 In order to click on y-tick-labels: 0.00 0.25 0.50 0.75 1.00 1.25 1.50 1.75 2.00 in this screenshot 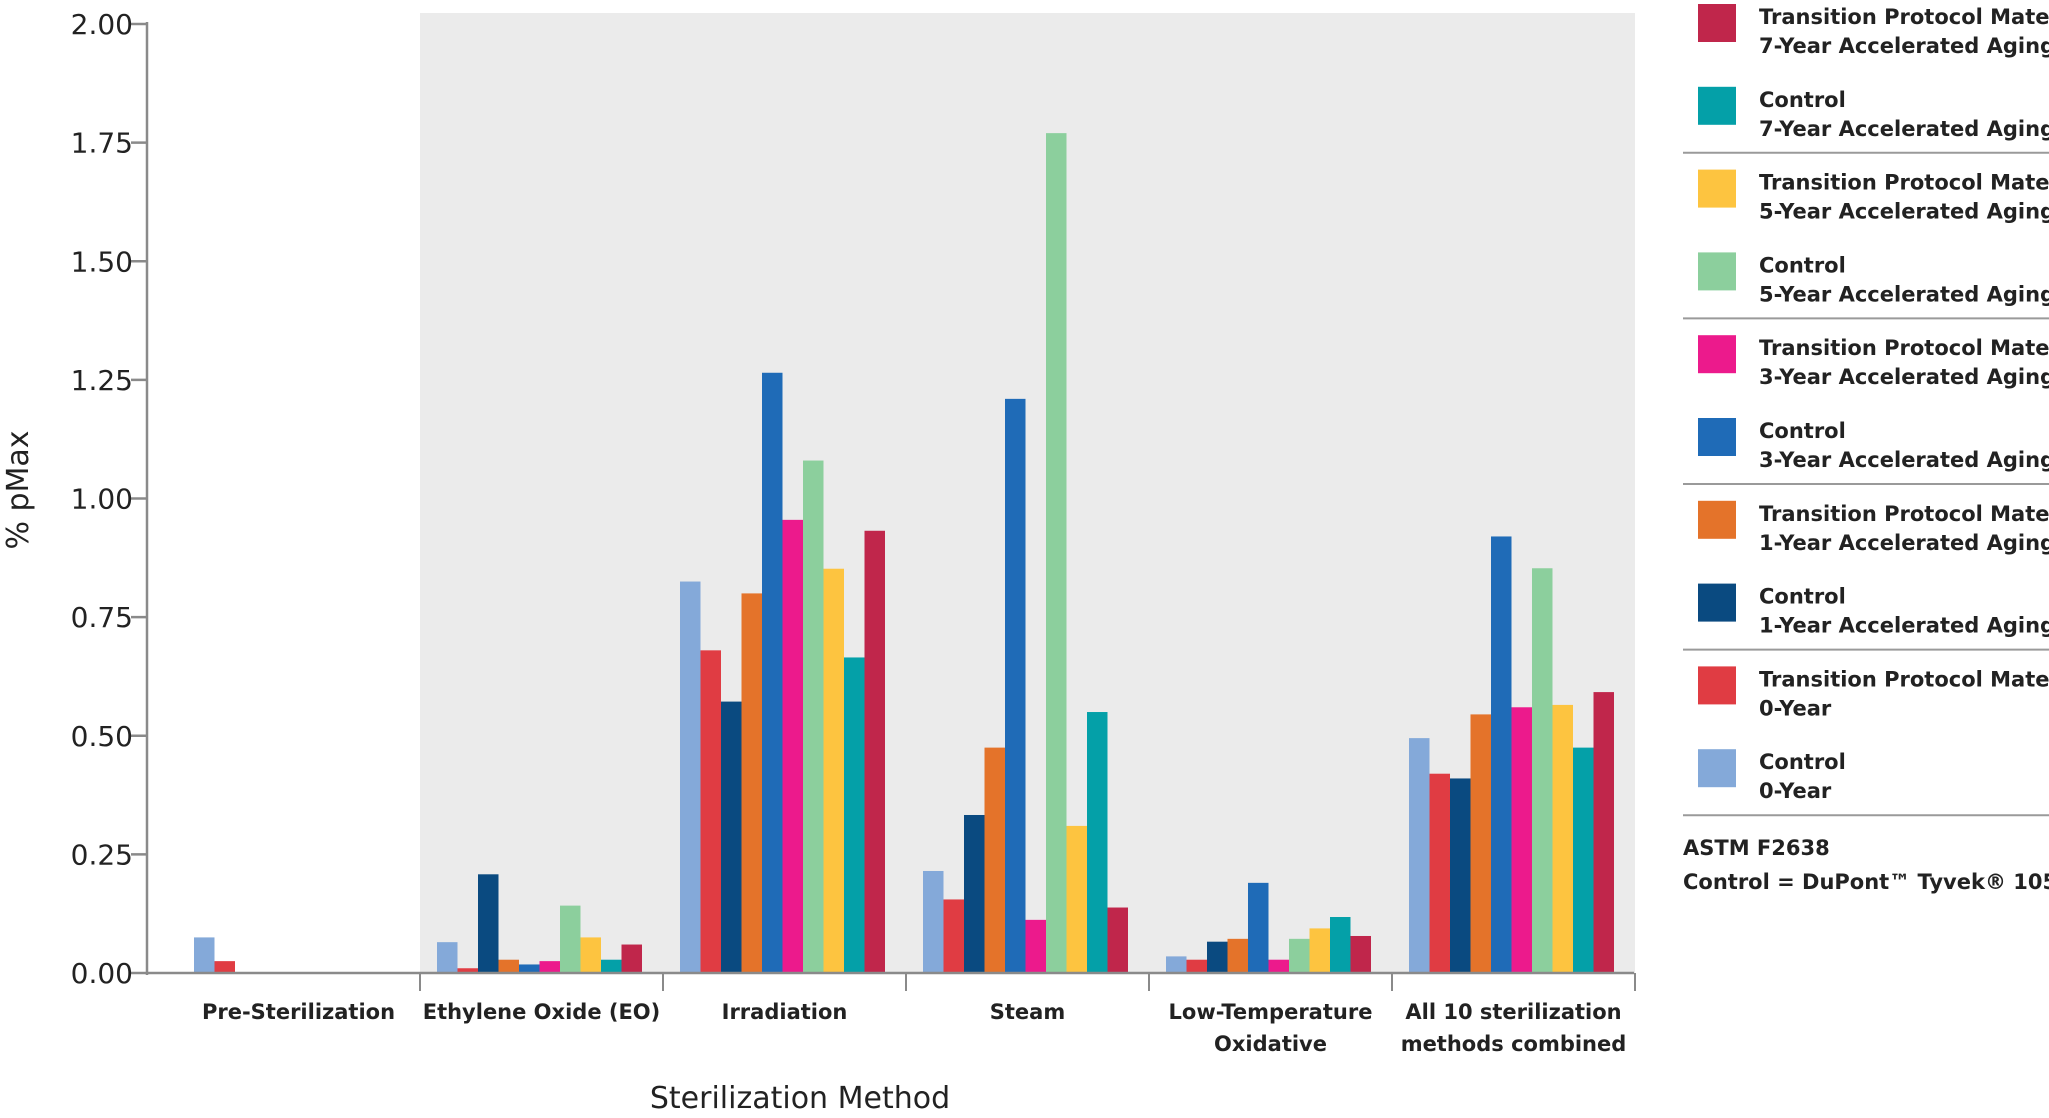, I will do `click(102, 499)`.